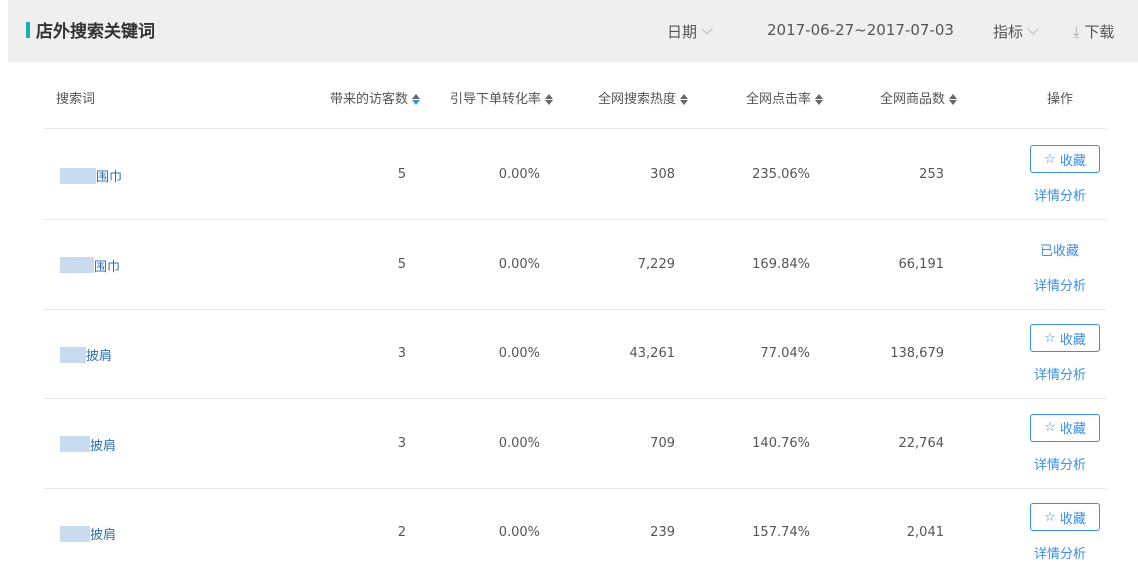  Describe the element at coordinates (28, 29) in the screenshot. I see `accent-bar` at that location.